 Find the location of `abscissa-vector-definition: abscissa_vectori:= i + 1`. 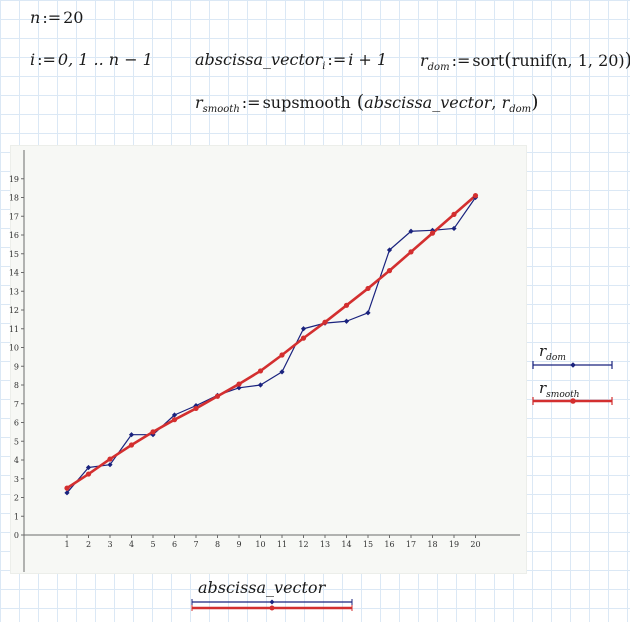

abscissa-vector-definition: abscissa_vectori:= i + 1 is located at coordinates (291, 61).